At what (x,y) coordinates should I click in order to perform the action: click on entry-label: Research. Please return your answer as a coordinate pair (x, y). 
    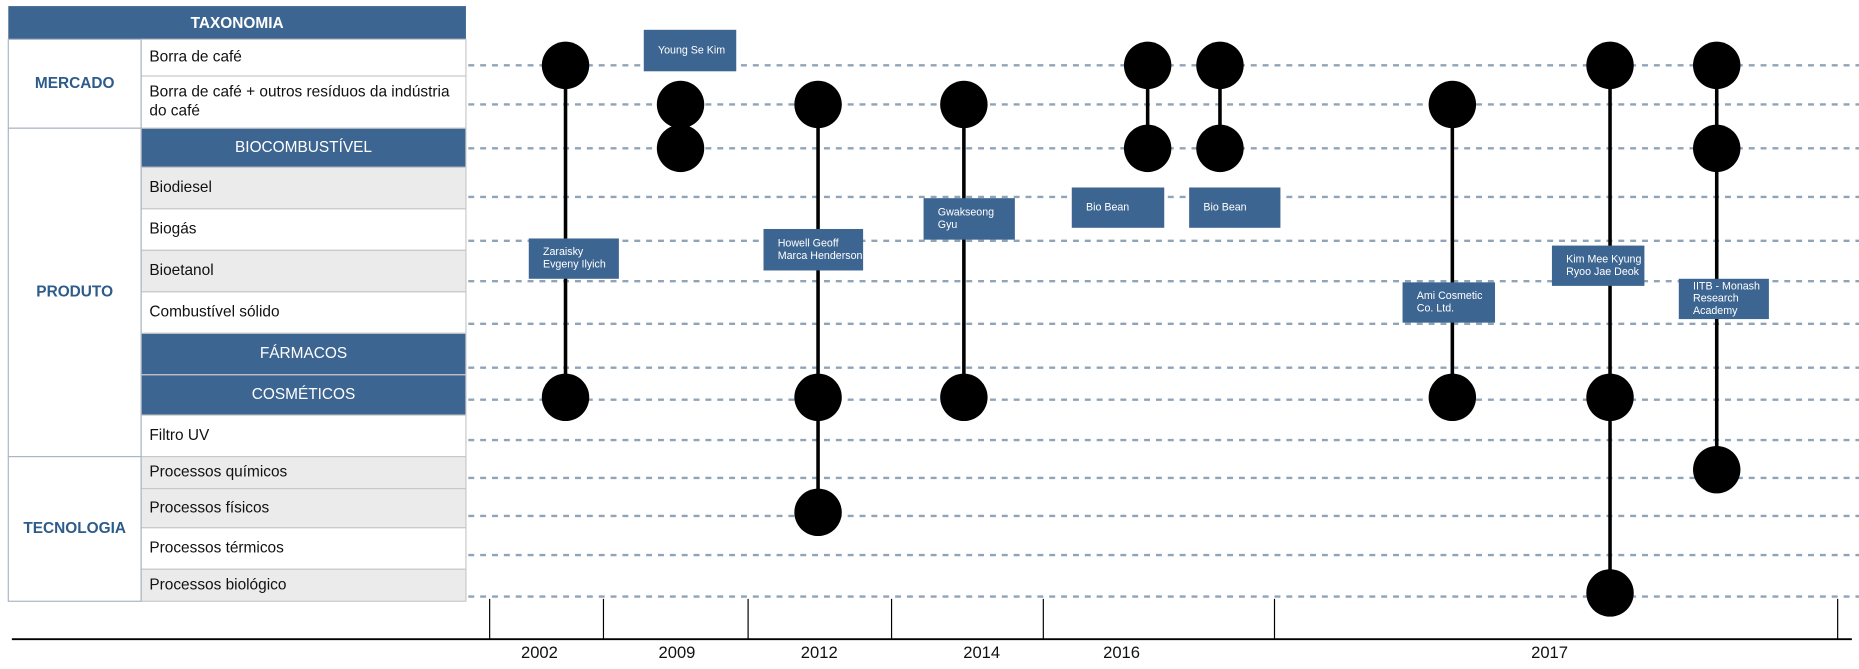
    Looking at the image, I should click on (1716, 299).